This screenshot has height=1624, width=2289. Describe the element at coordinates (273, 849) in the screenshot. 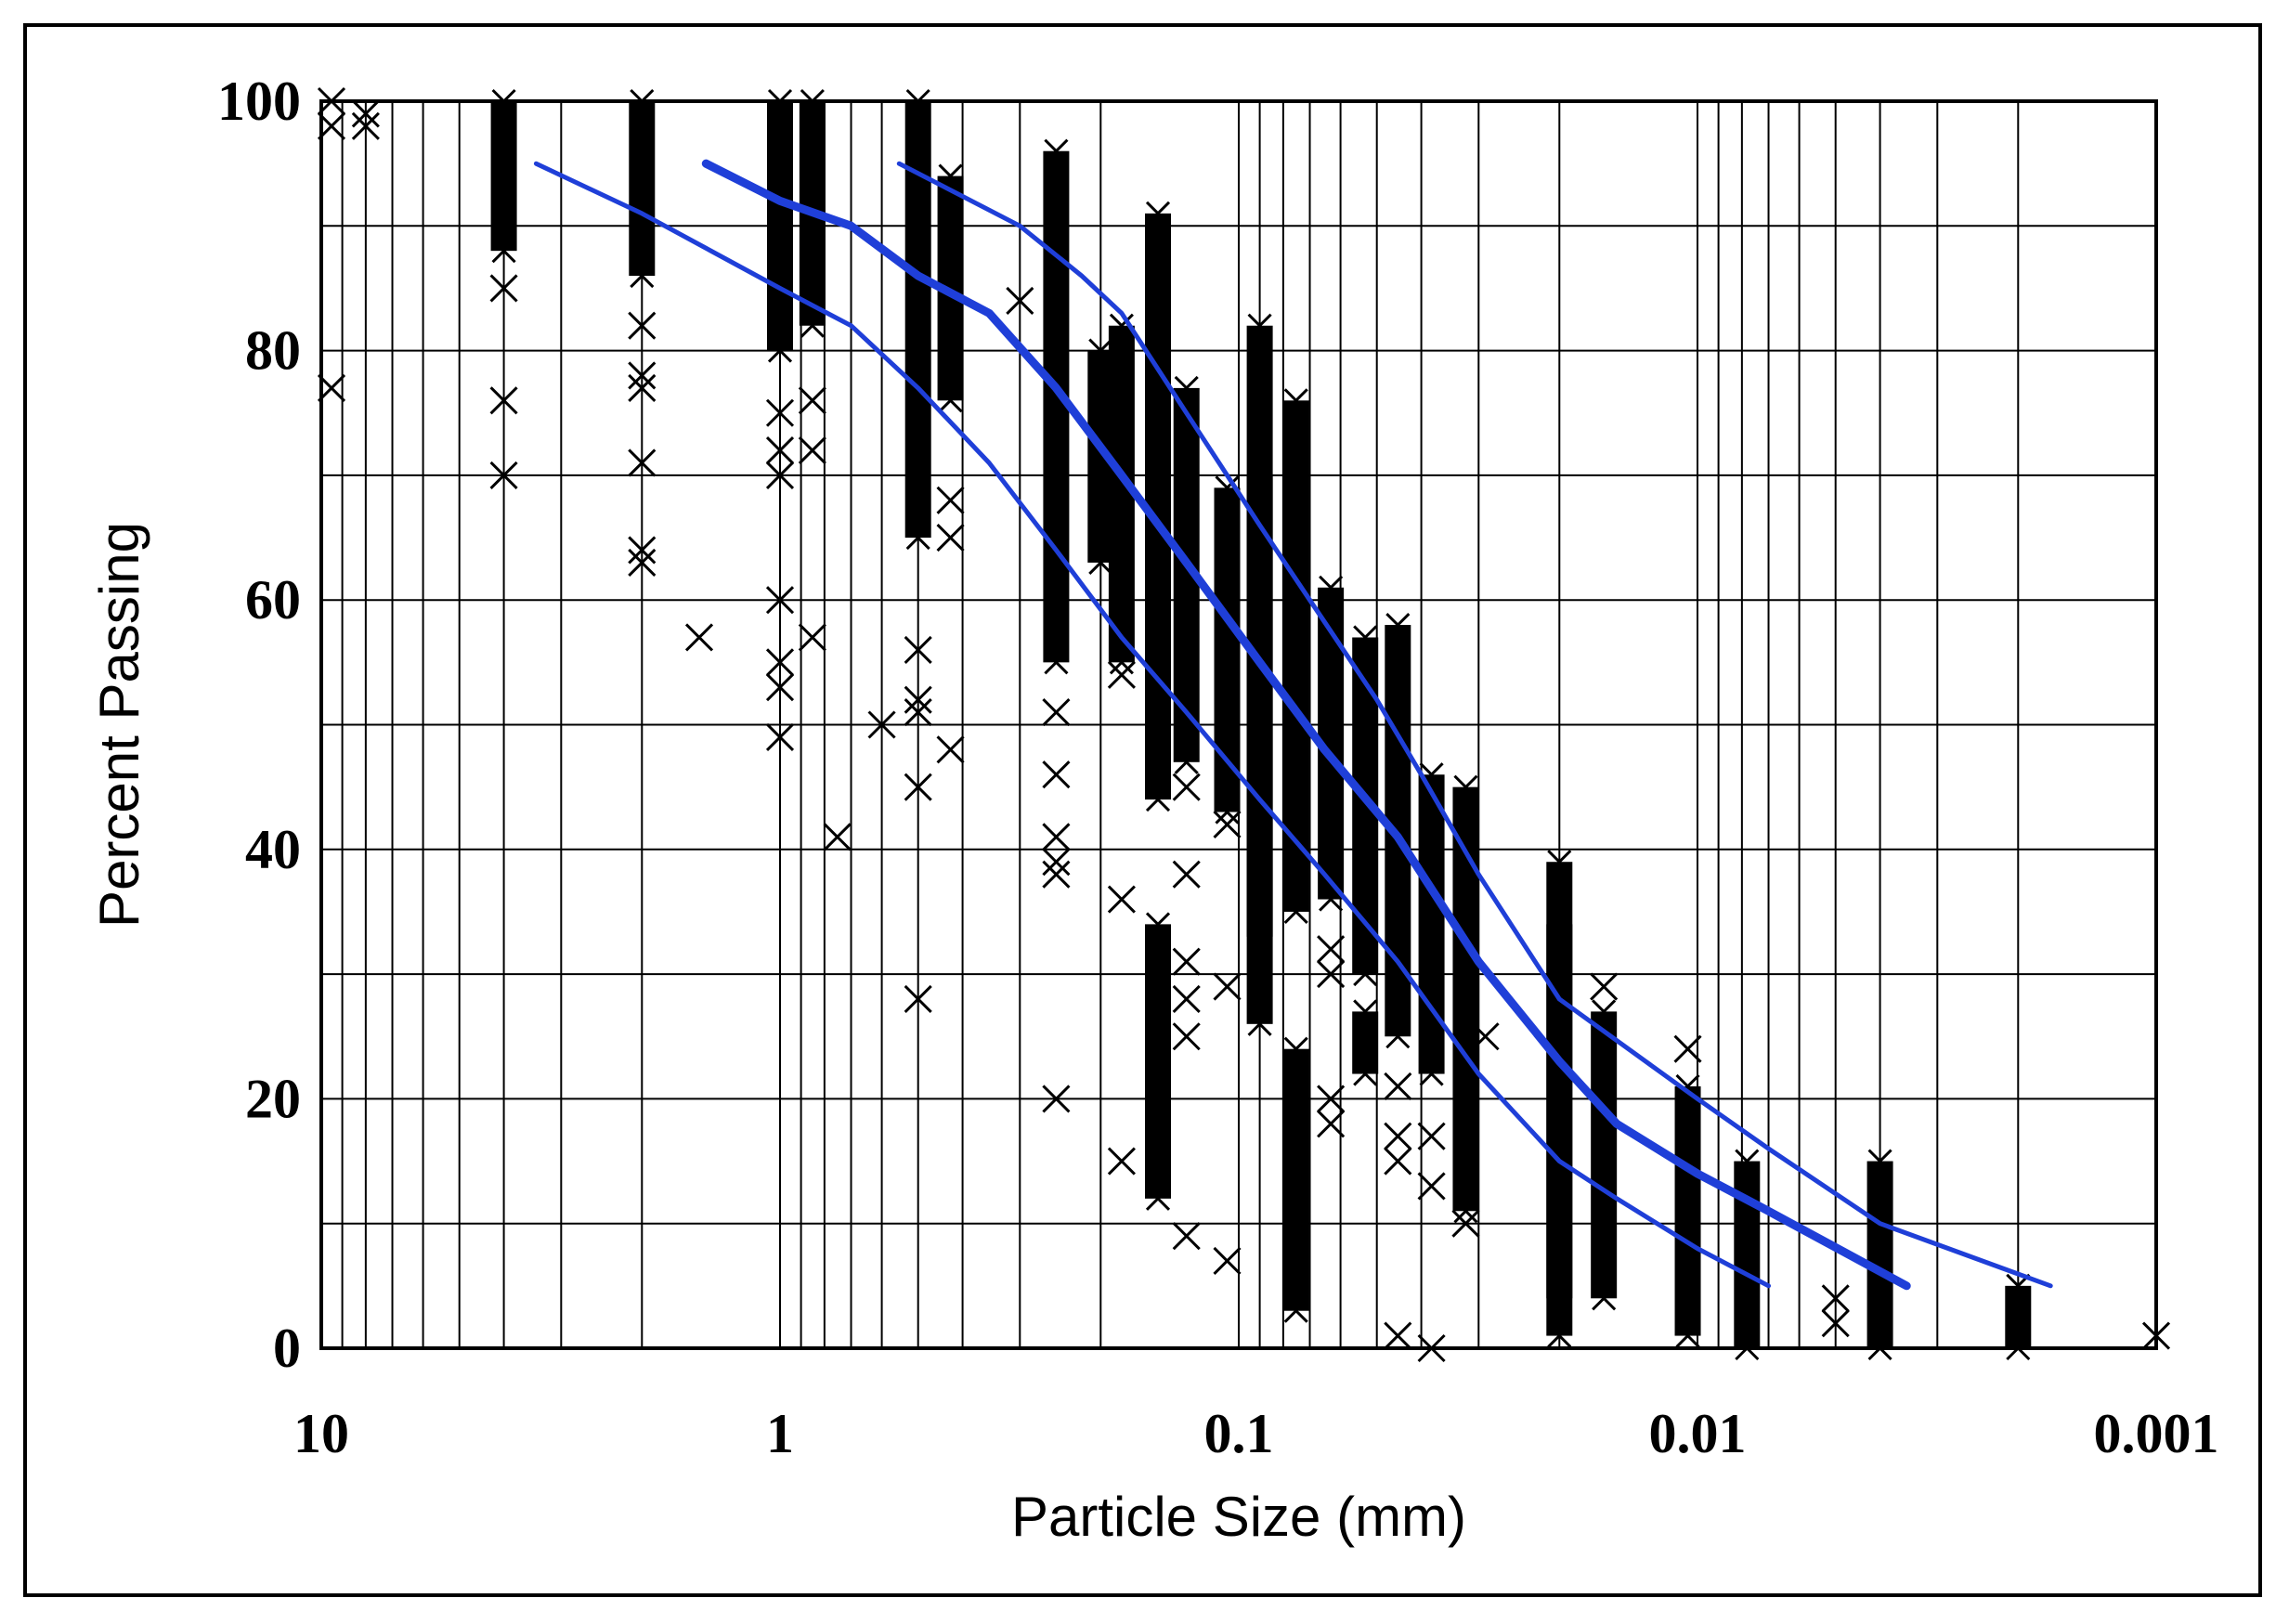

I see `y-tick-label: 40` at that location.